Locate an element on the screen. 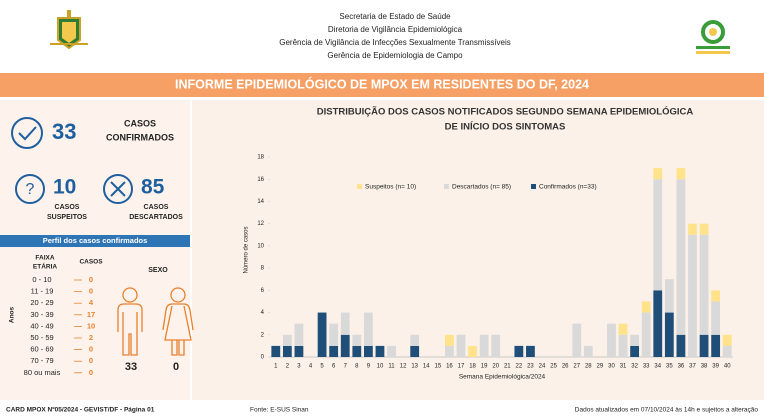  x-tick-label: 21 is located at coordinates (507, 367).